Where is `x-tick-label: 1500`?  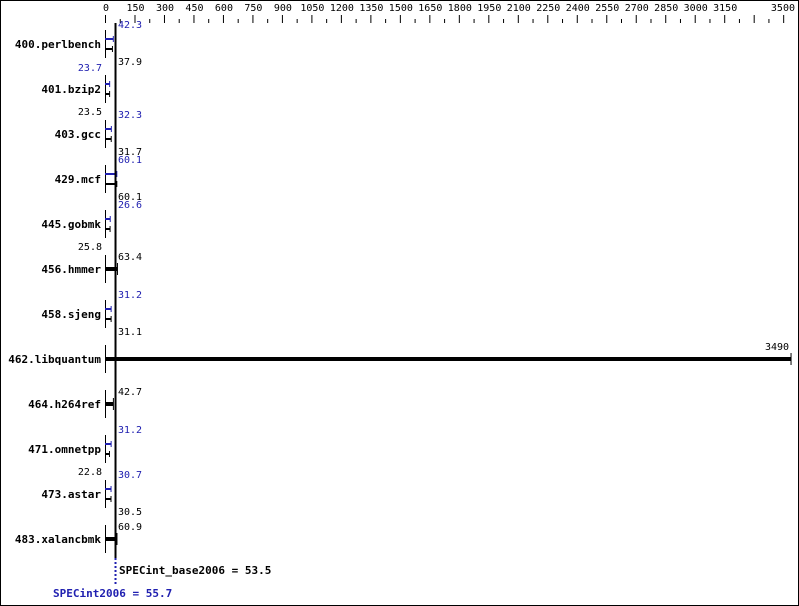 x-tick-label: 1500 is located at coordinates (401, 8).